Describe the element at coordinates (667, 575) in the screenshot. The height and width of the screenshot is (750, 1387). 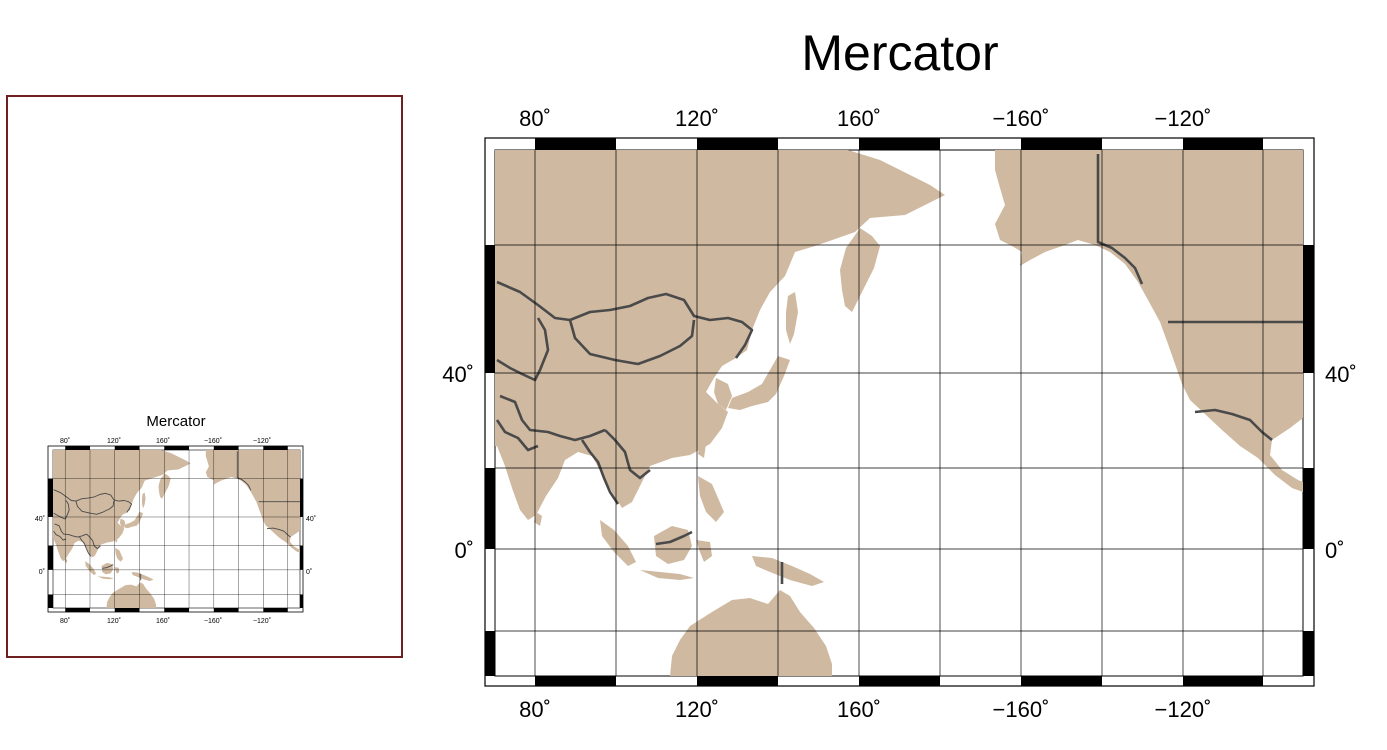
I see `java-island` at that location.